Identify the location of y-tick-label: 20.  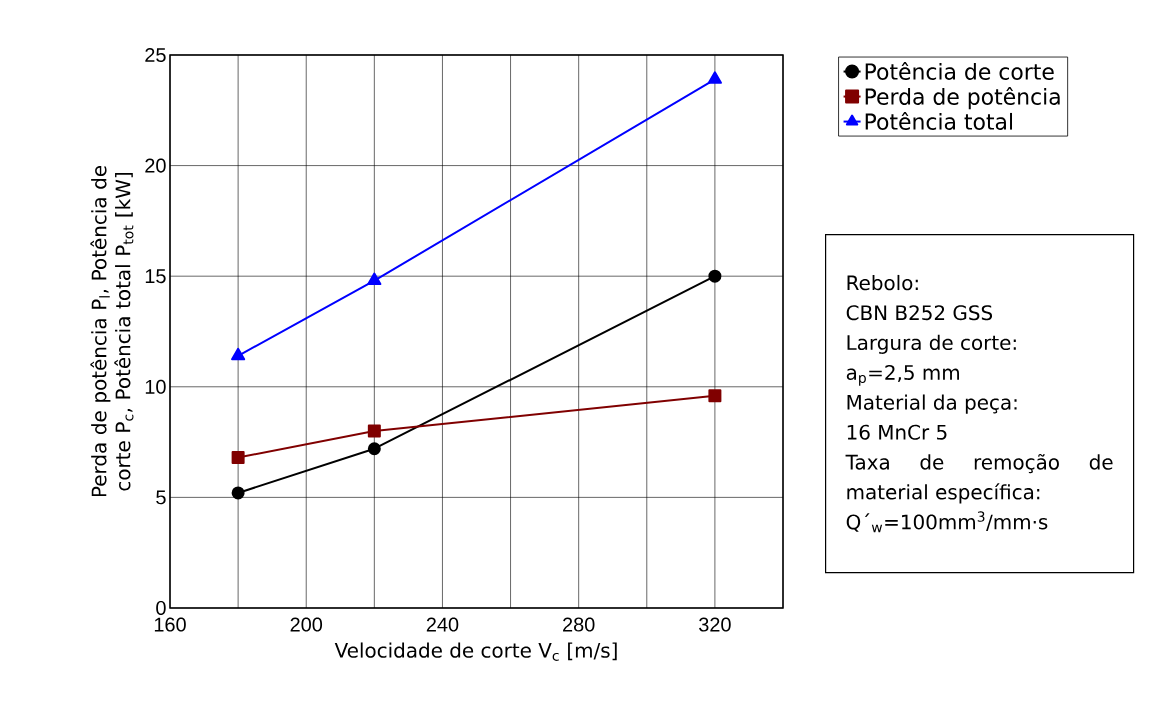
(155, 165).